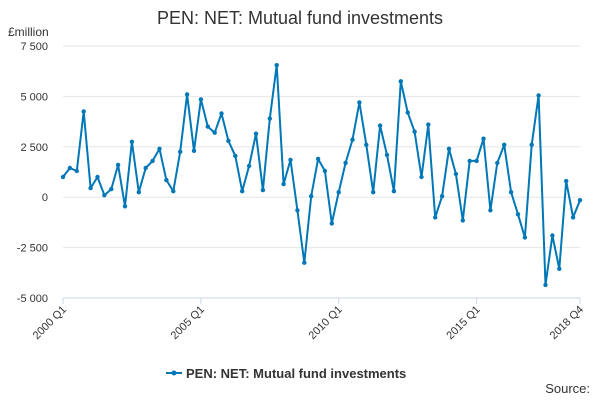 The image size is (600, 400). What do you see at coordinates (34, 47) in the screenshot?
I see `y-tick-label: 7 500` at bounding box center [34, 47].